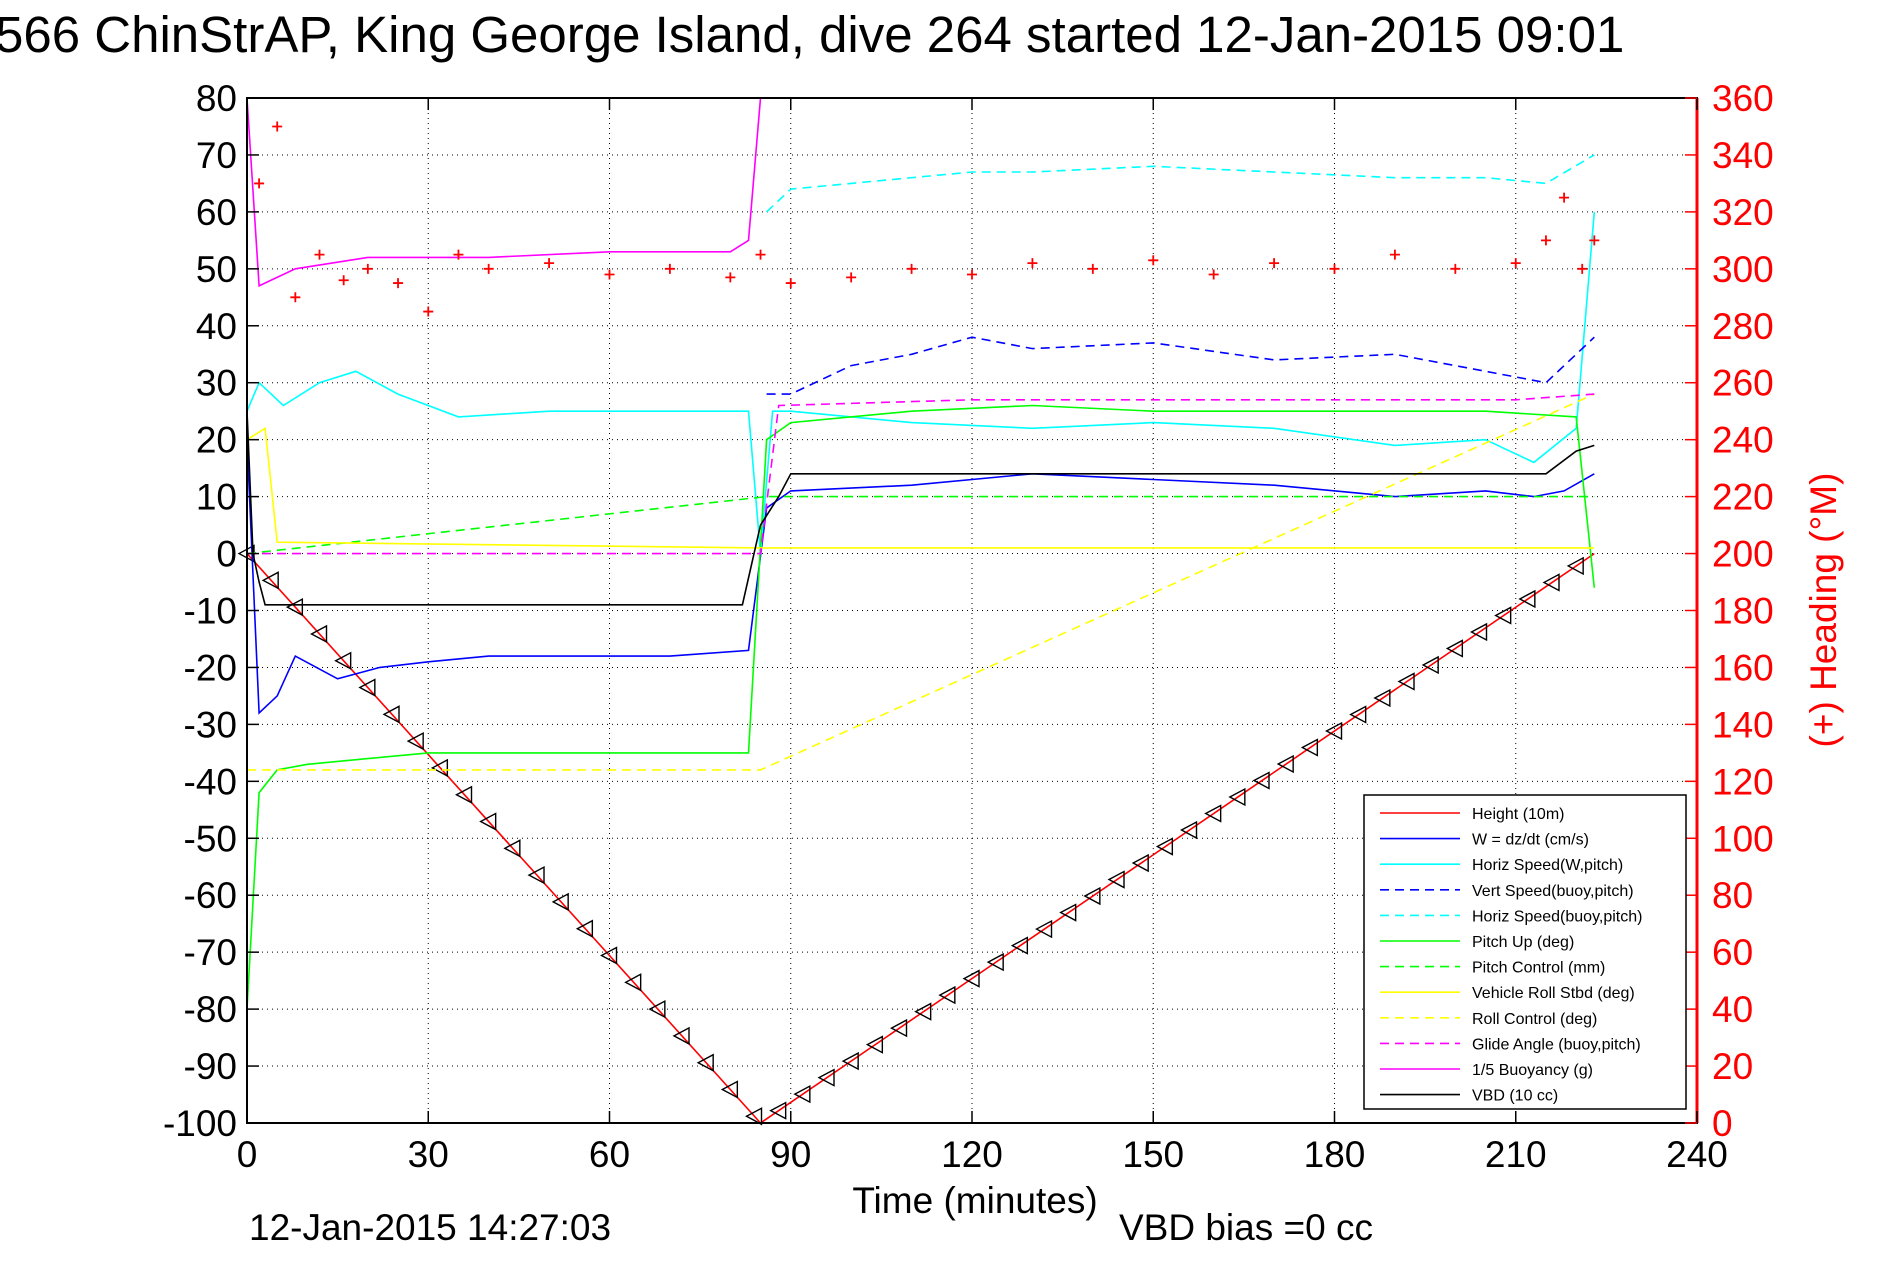 This screenshot has height=1267, width=1891. I want to click on legend-label-pitch-up-deg: Pitch Up (deg), so click(1523, 942).